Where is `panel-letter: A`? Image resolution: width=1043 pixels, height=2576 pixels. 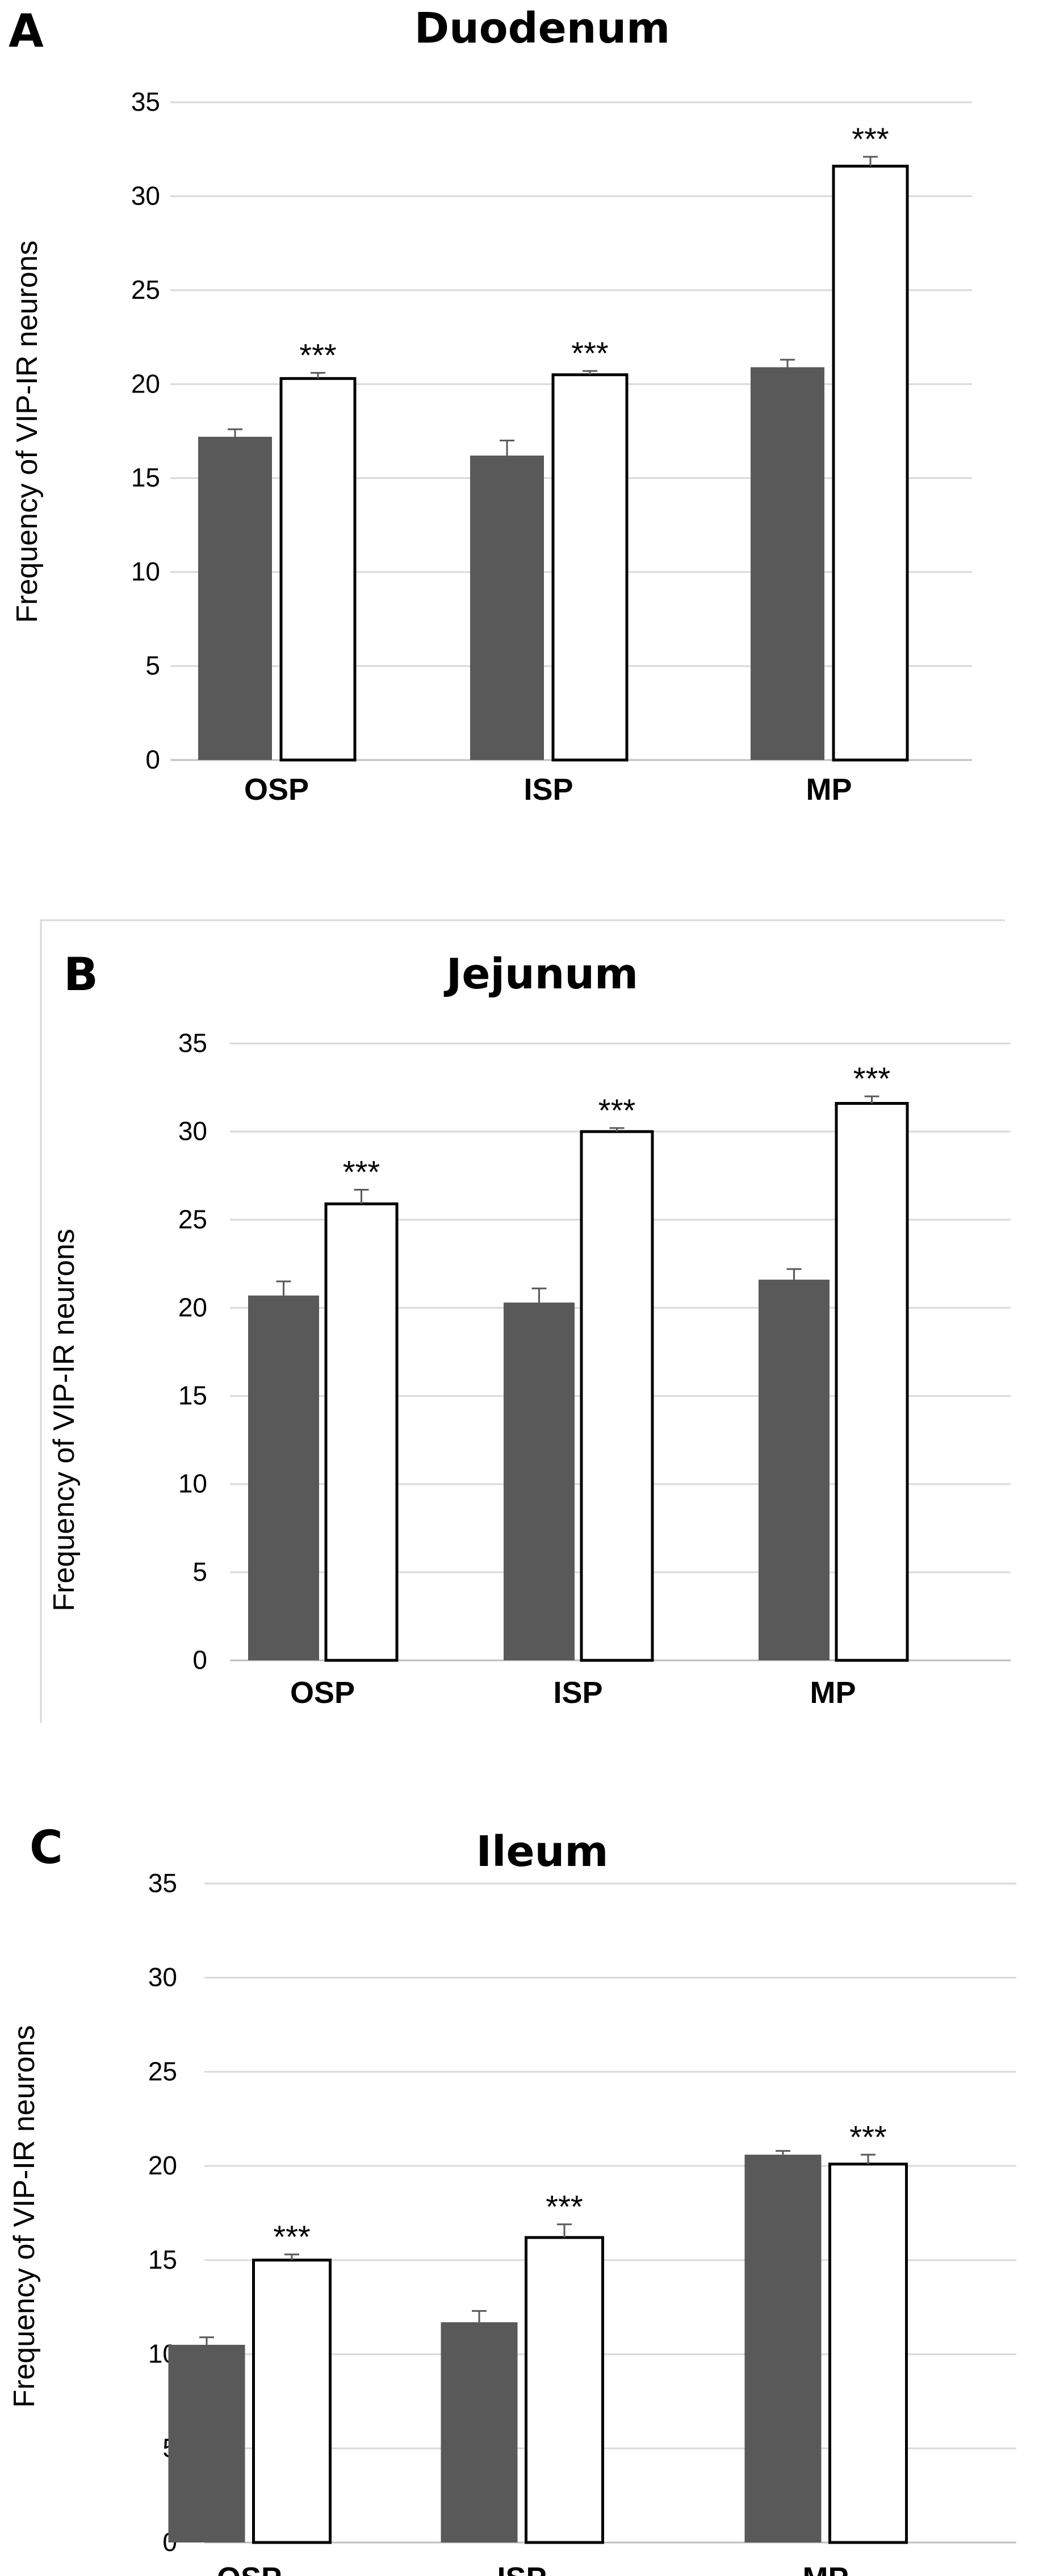
panel-letter: A is located at coordinates (26, 31).